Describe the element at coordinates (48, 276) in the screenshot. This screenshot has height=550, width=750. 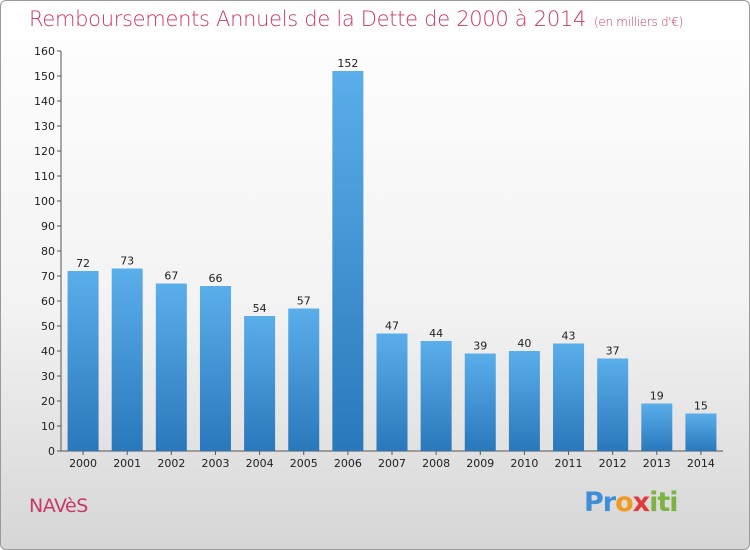
I see `y-tick-label: 70` at that location.